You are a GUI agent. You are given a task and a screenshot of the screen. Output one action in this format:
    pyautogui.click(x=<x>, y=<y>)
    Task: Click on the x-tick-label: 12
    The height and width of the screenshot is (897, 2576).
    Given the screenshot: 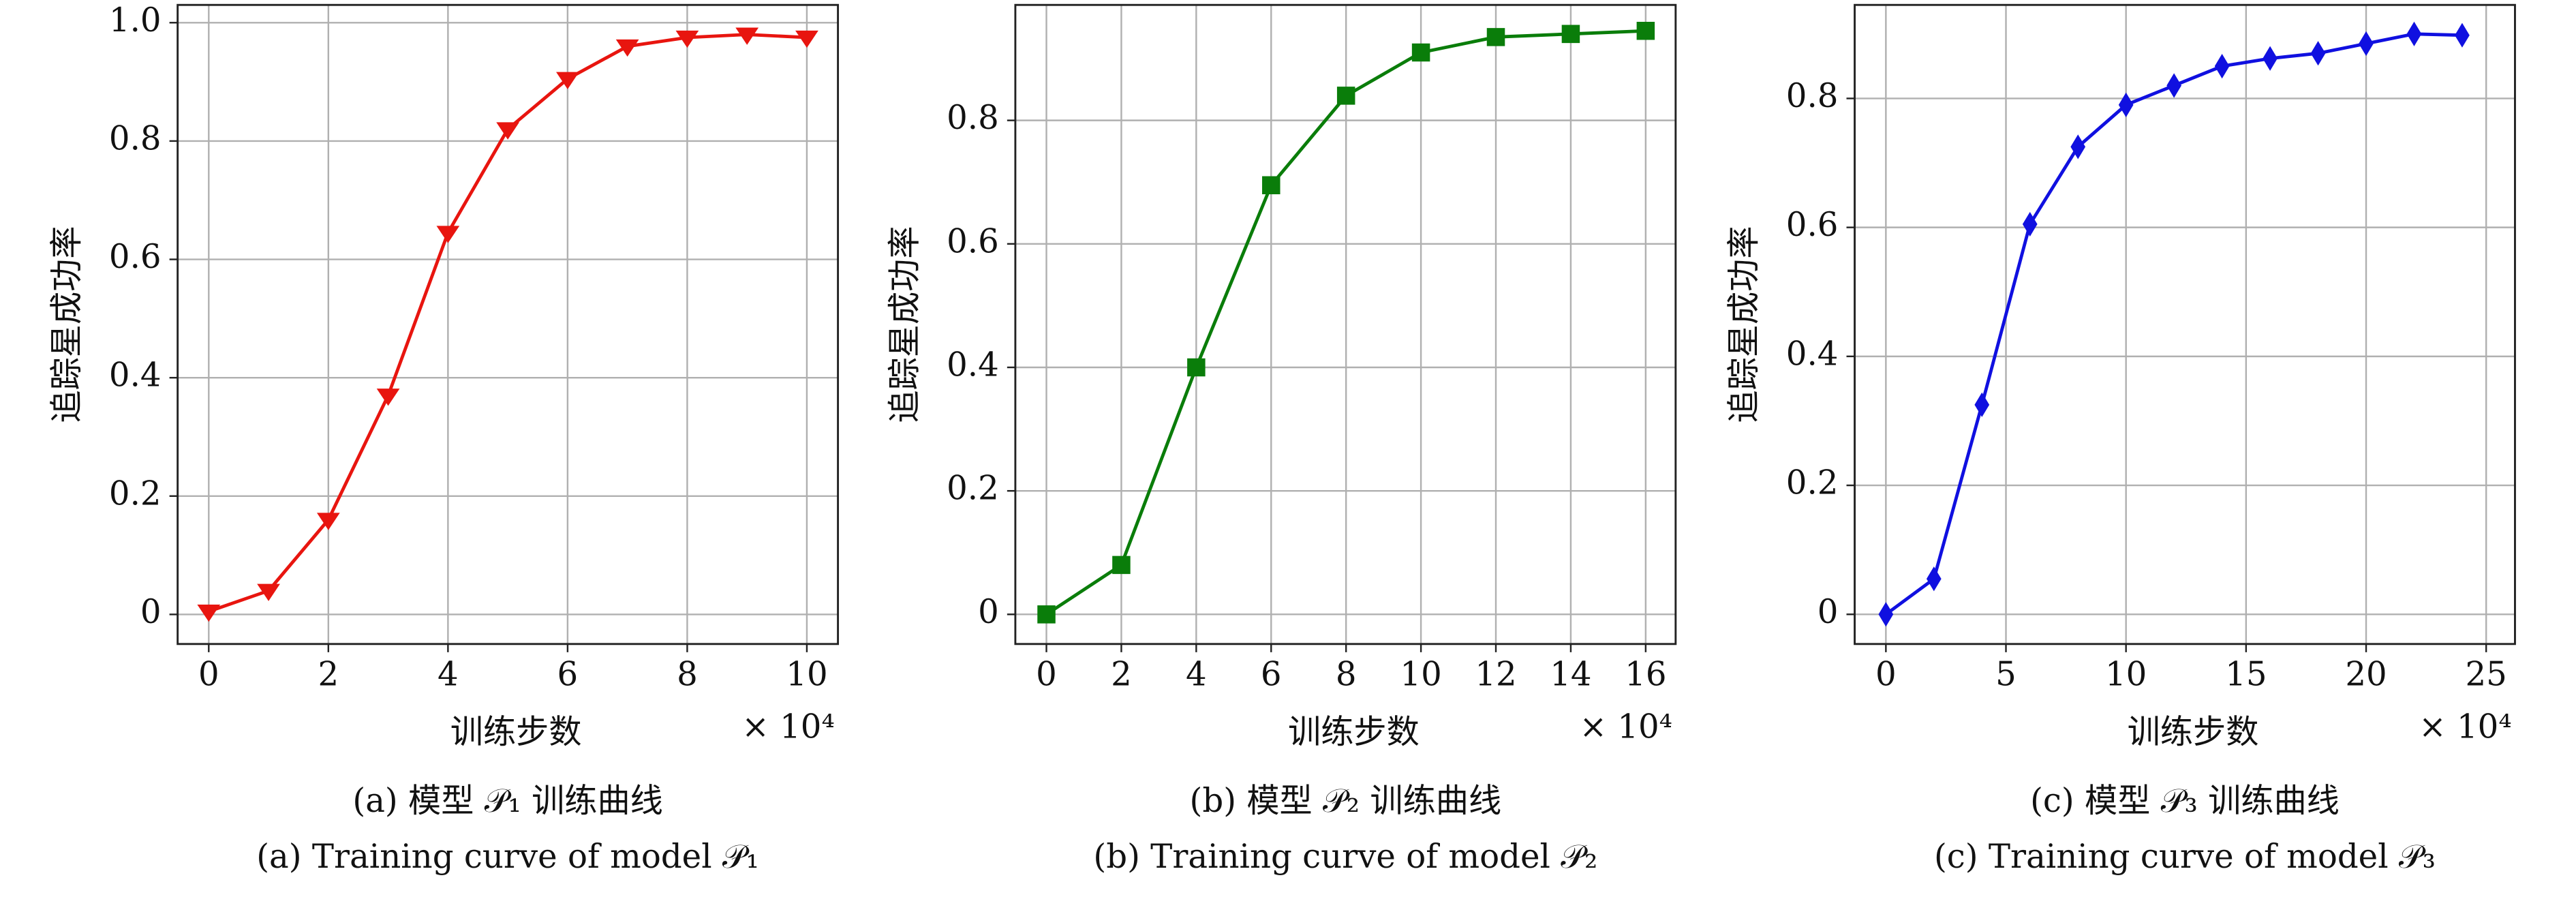 What is the action you would take?
    pyautogui.click(x=1495, y=675)
    